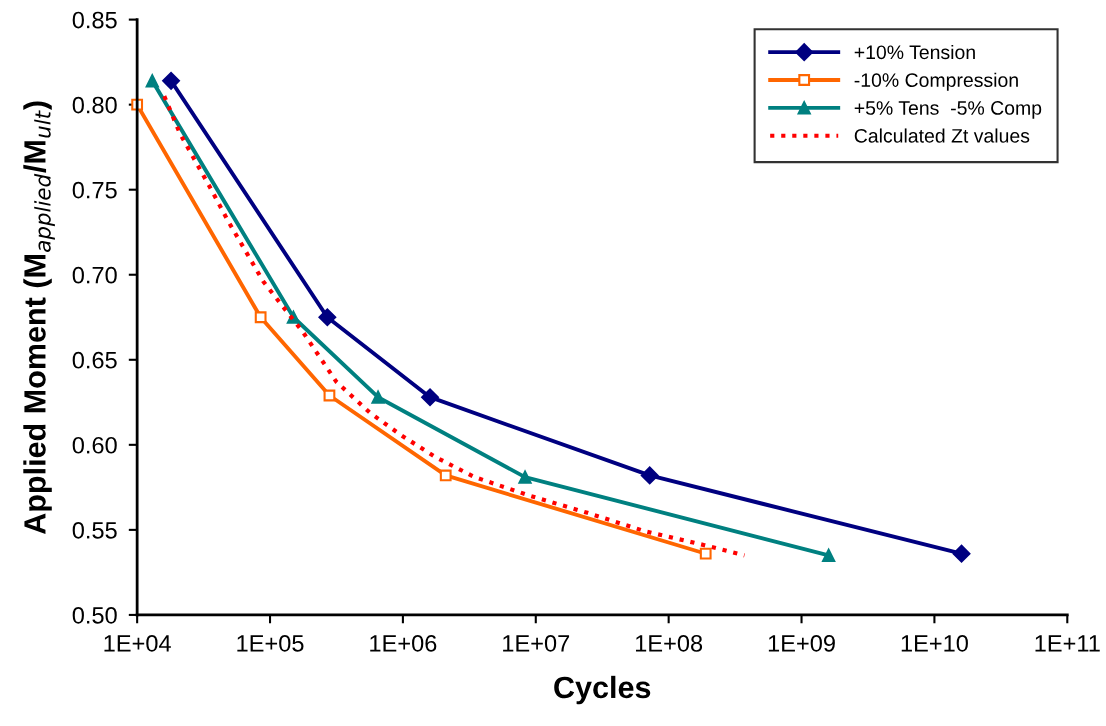 The height and width of the screenshot is (726, 1106). I want to click on x-tick-label: 1E+10, so click(934, 643).